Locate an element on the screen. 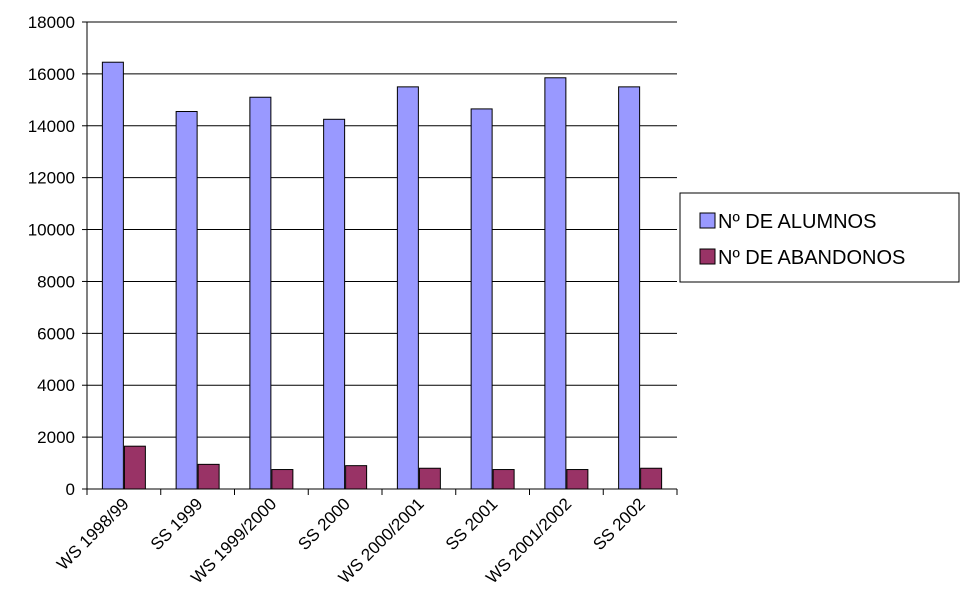 The width and height of the screenshot is (974, 614). x-tick-label-1: SS 1999 is located at coordinates (177, 524).